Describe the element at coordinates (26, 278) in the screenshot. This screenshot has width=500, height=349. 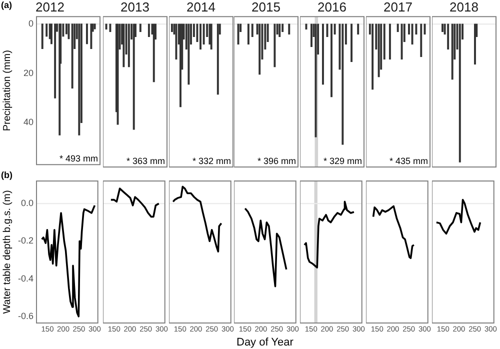
I see `y-tick-label: -0.4` at that location.